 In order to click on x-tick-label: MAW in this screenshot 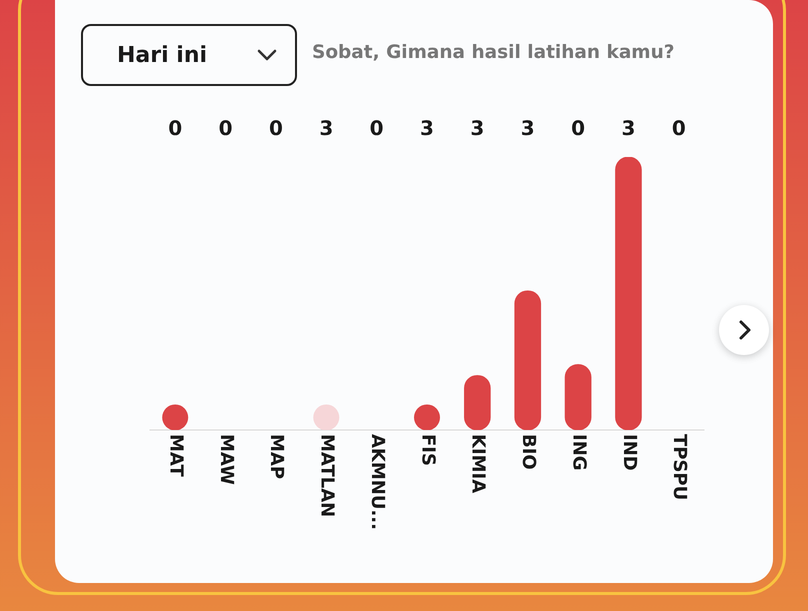, I will do `click(226, 460)`.